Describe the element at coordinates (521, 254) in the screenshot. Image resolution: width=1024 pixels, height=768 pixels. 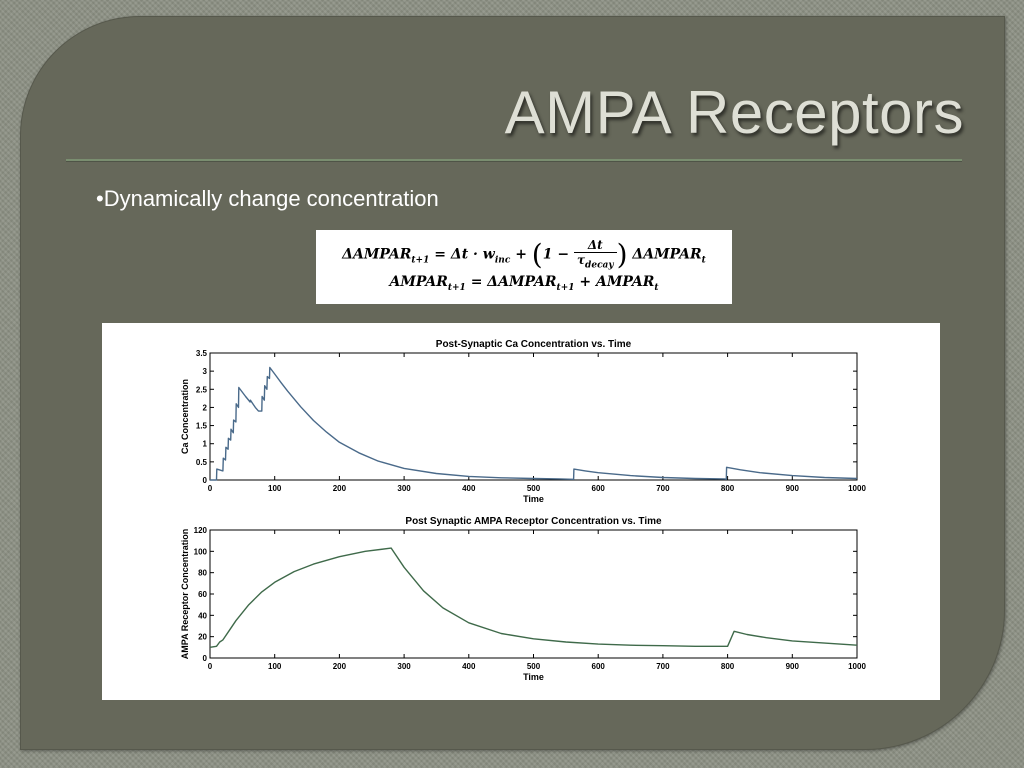
I see `eq1-plus: +` at that location.